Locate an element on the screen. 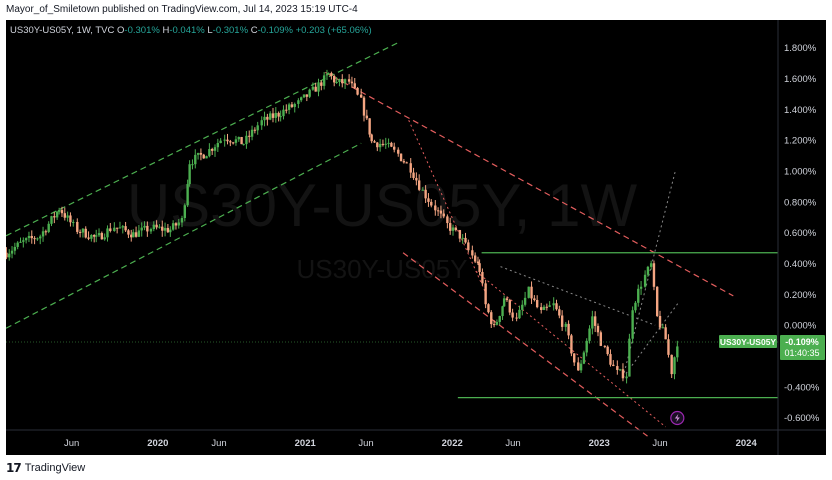  legend-ohlc-label: L is located at coordinates (209, 30).